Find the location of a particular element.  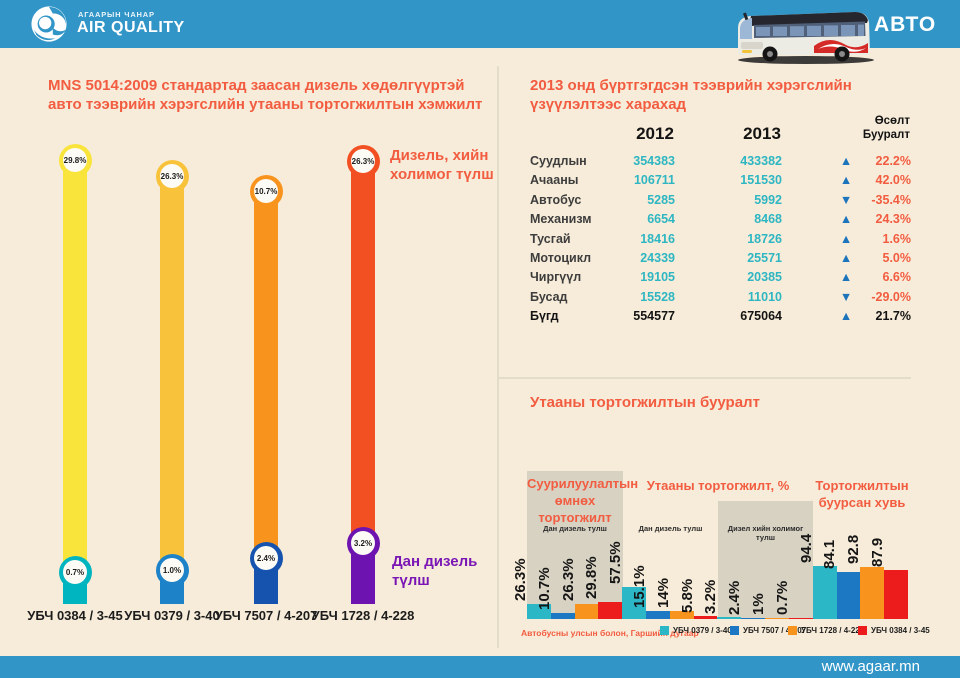

lollipop-bottom-circle: 3.2% is located at coordinates (363, 543).